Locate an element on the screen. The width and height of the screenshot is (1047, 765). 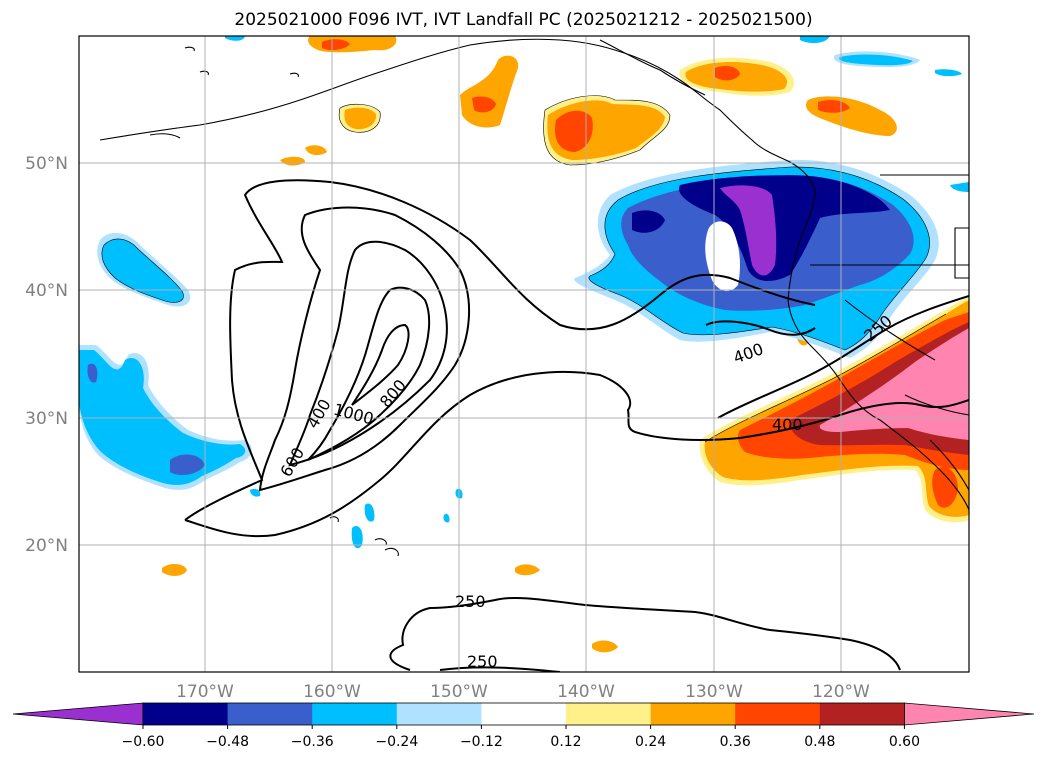
colorbar-outline is located at coordinates (523, 714).